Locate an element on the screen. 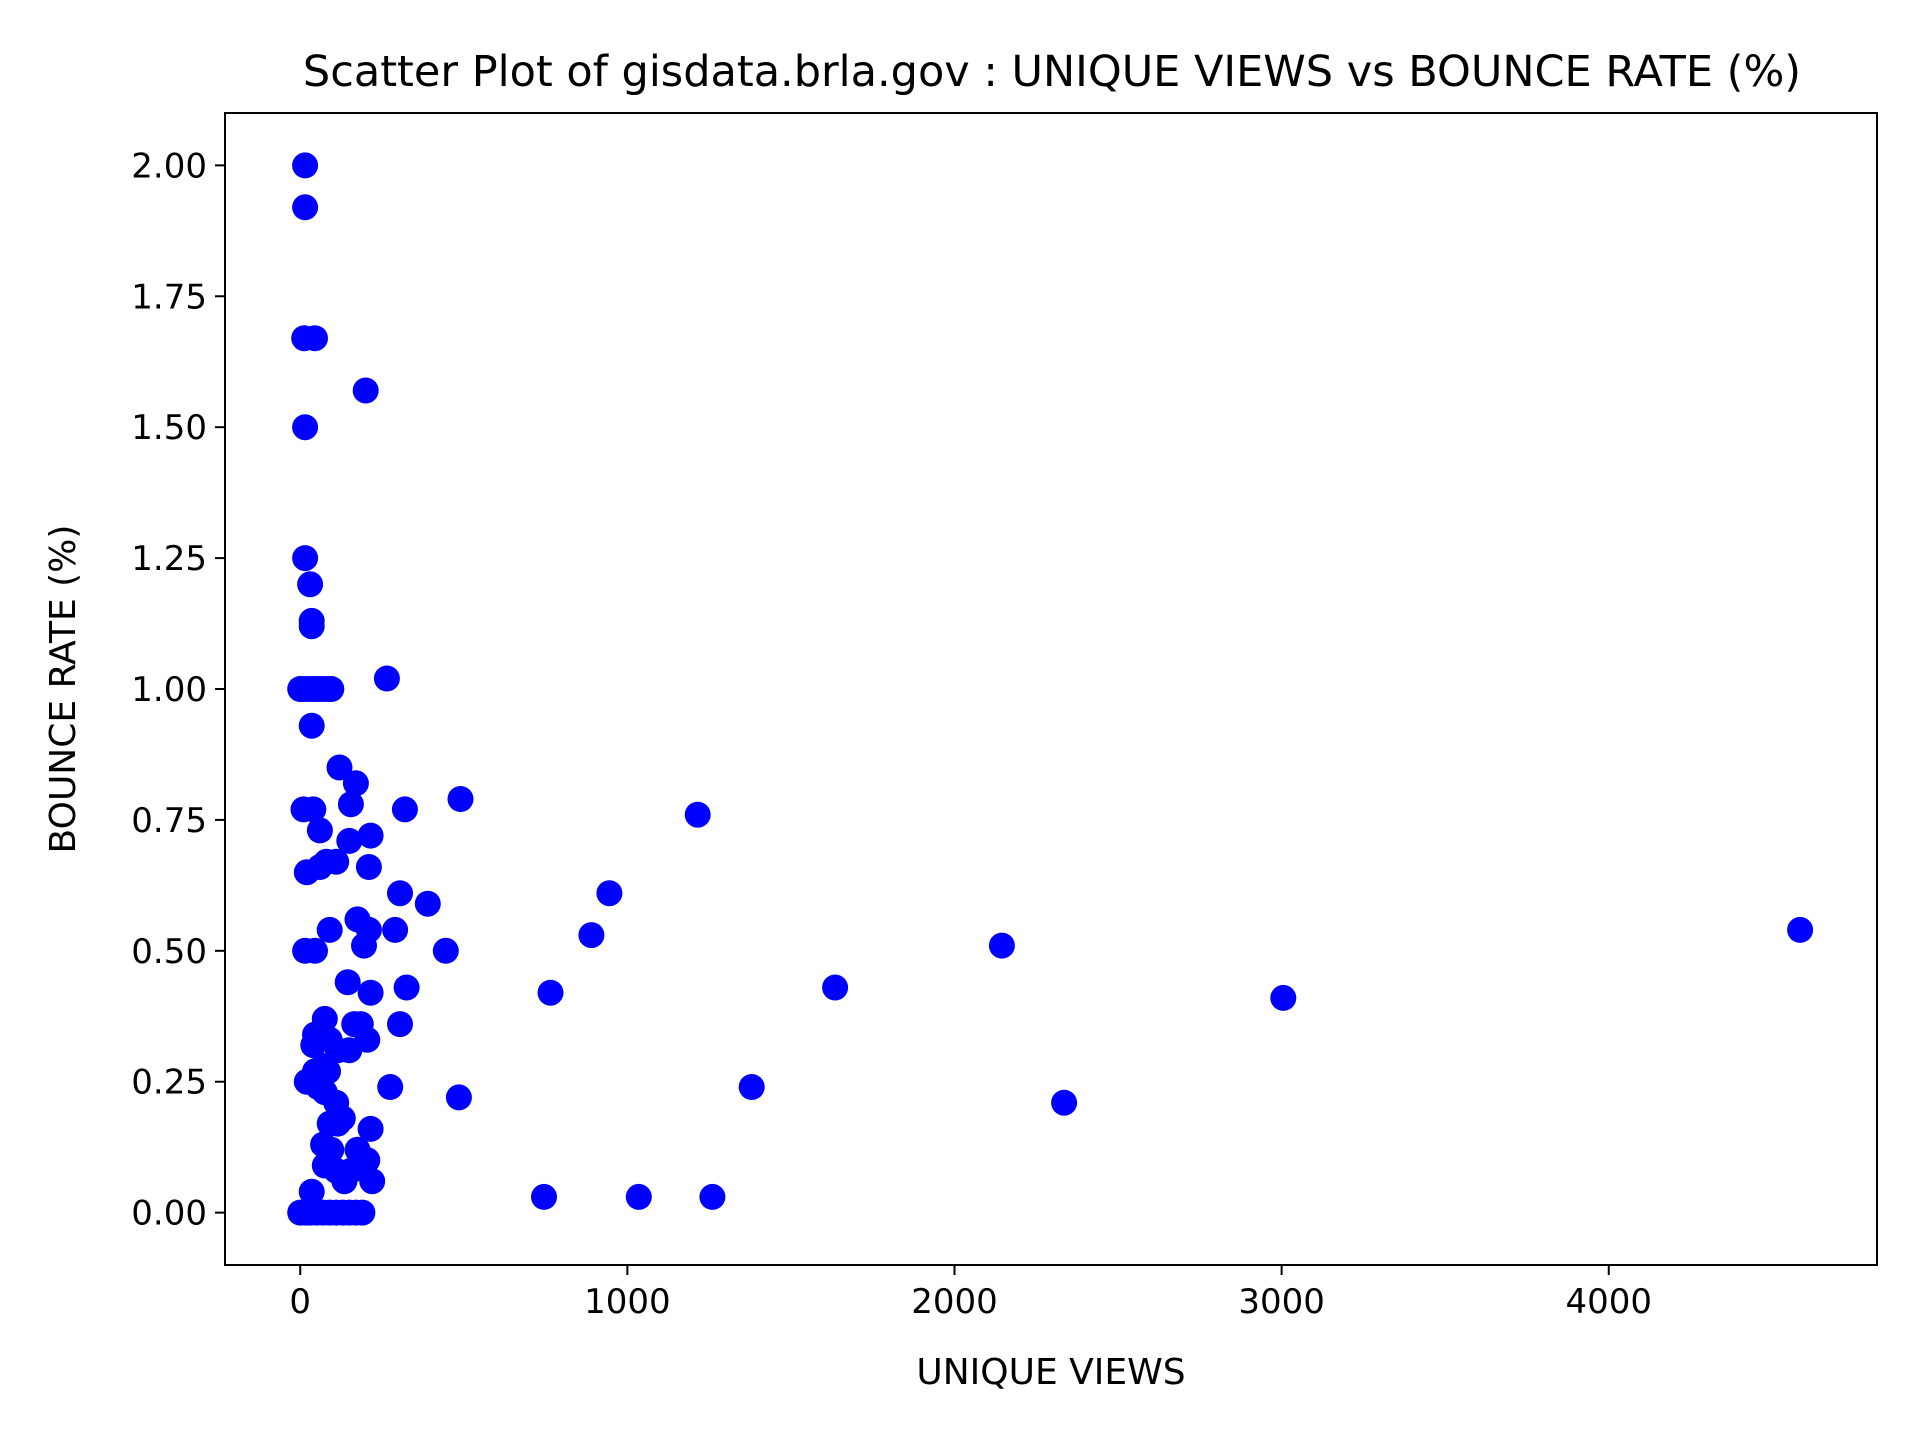 This screenshot has height=1440, width=1920. y-tick-label: 1.00 is located at coordinates (169, 690).